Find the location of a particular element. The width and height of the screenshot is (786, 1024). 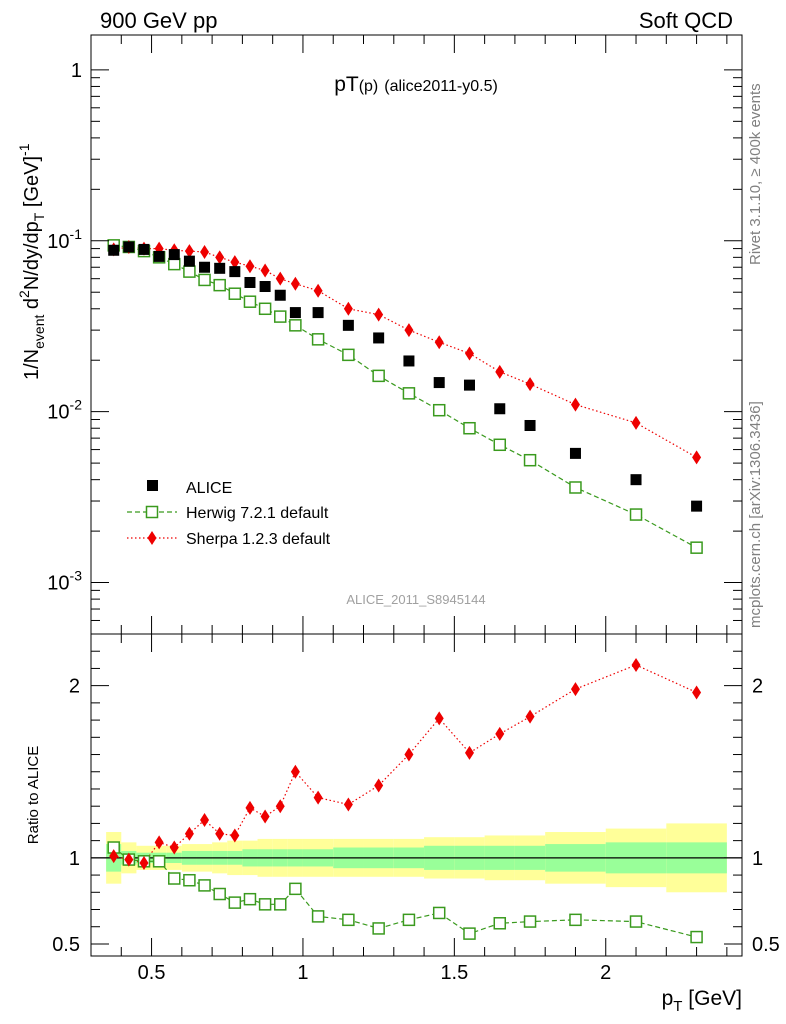

header-left: 900 GeV pp is located at coordinates (158, 20).